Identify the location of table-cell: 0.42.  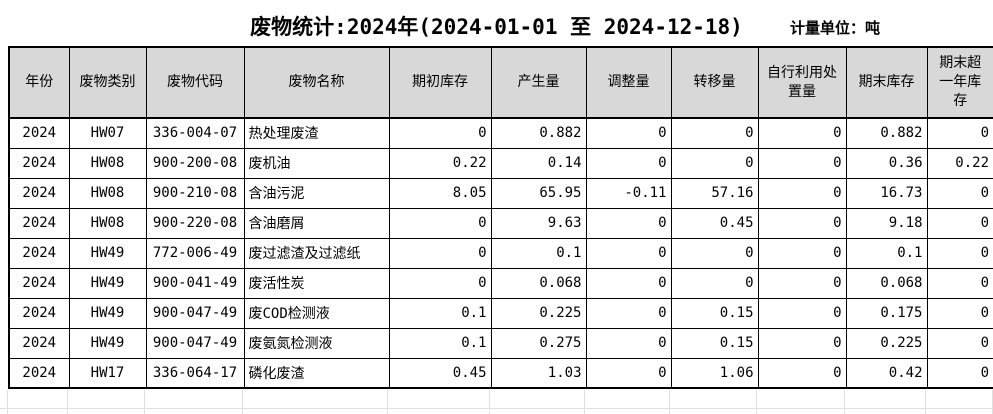
(886, 373).